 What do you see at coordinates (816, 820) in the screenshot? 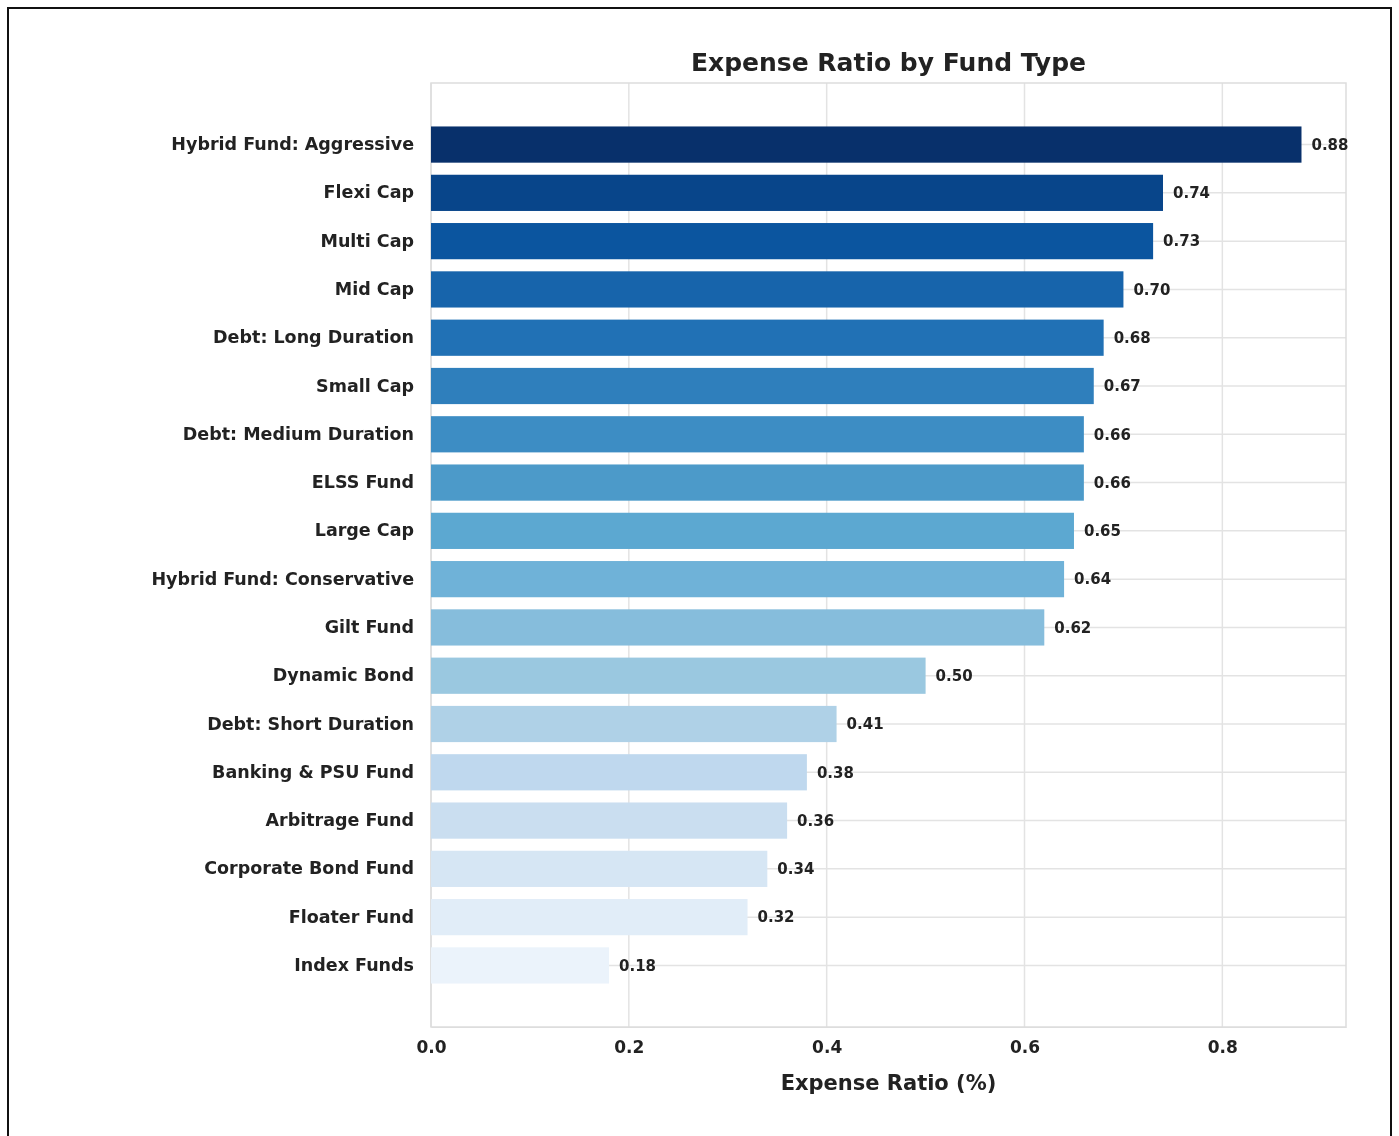
I see `data-label: 0.36` at bounding box center [816, 820].